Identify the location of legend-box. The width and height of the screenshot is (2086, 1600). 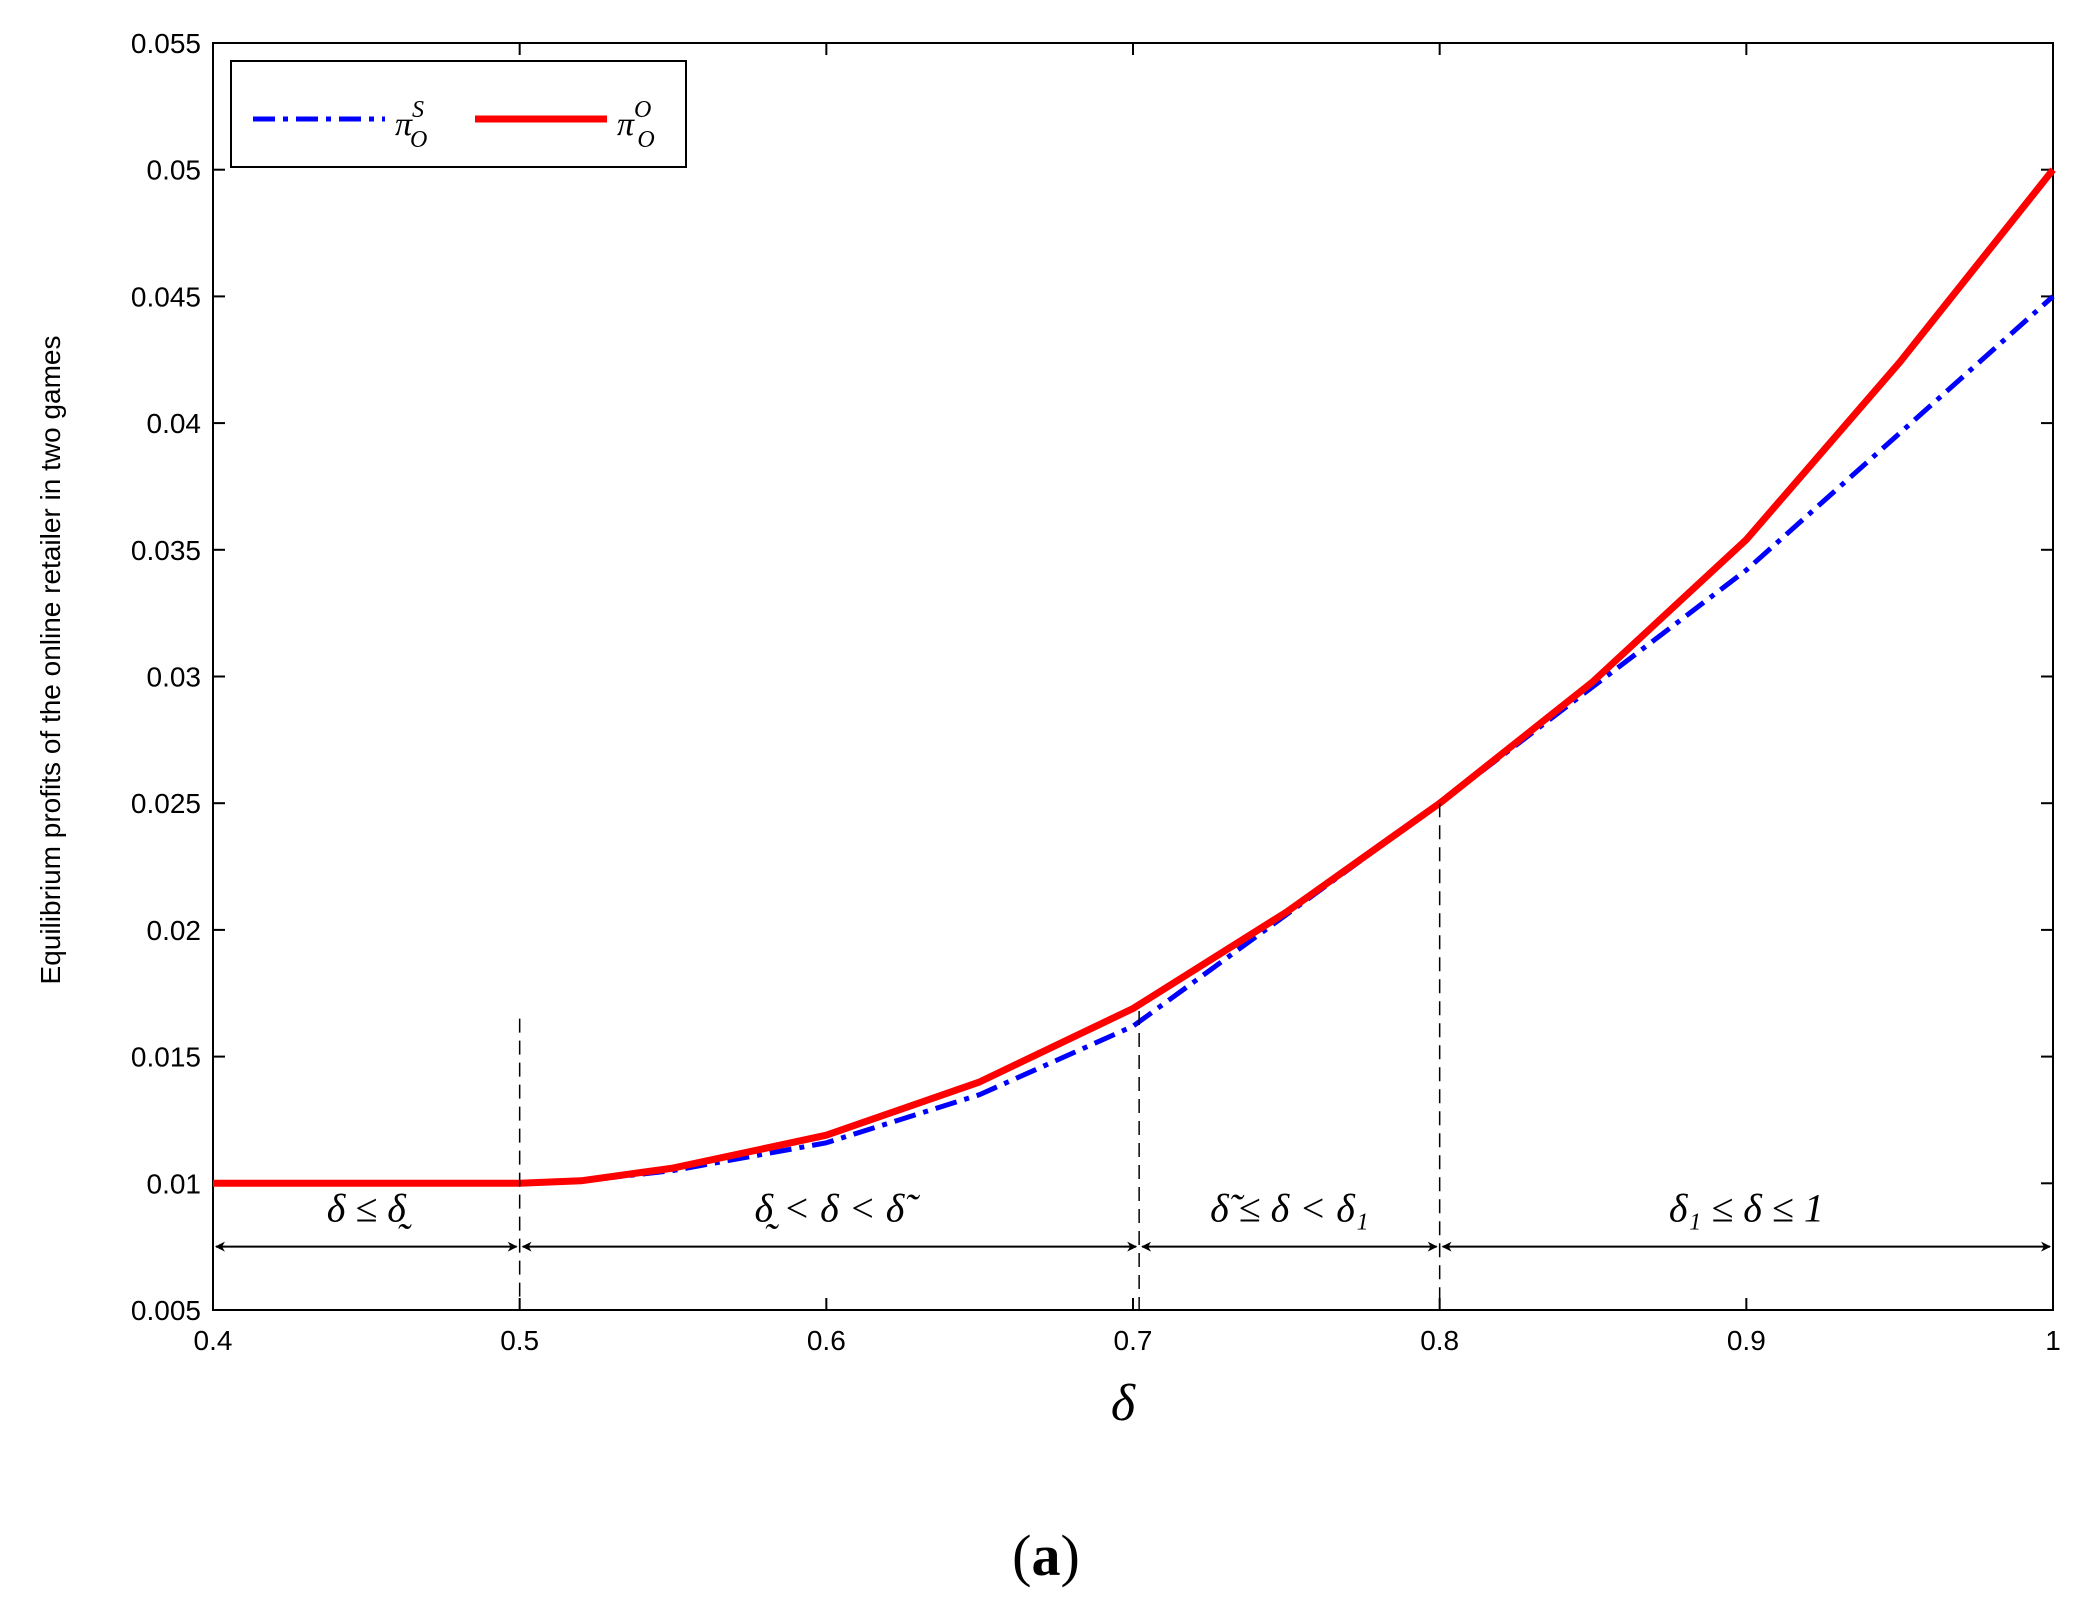
(458, 114).